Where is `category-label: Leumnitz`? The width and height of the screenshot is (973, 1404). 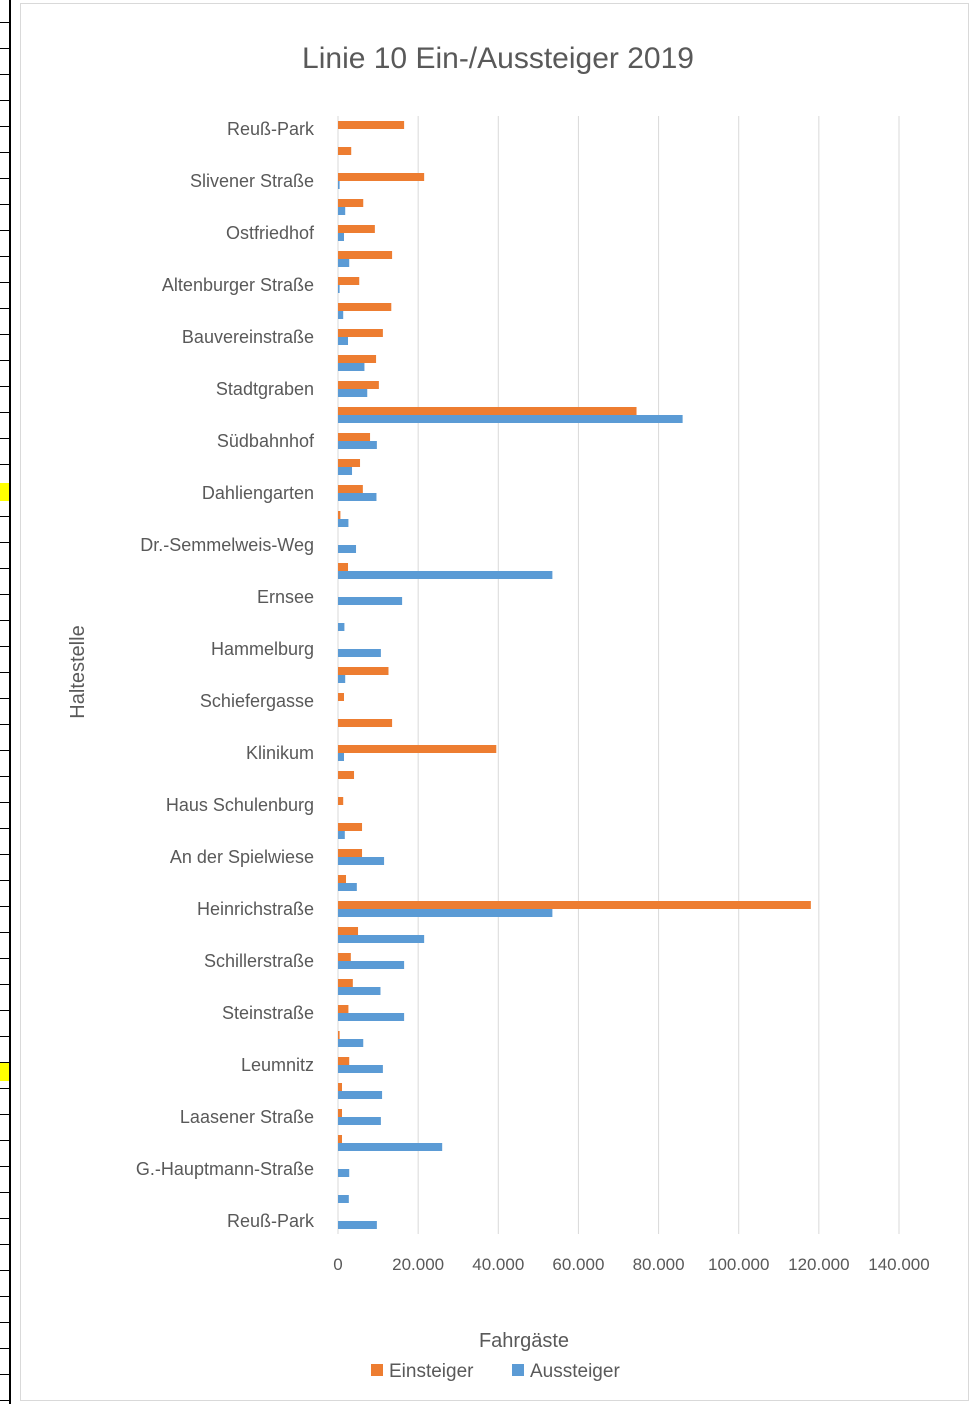 category-label: Leumnitz is located at coordinates (277, 1065).